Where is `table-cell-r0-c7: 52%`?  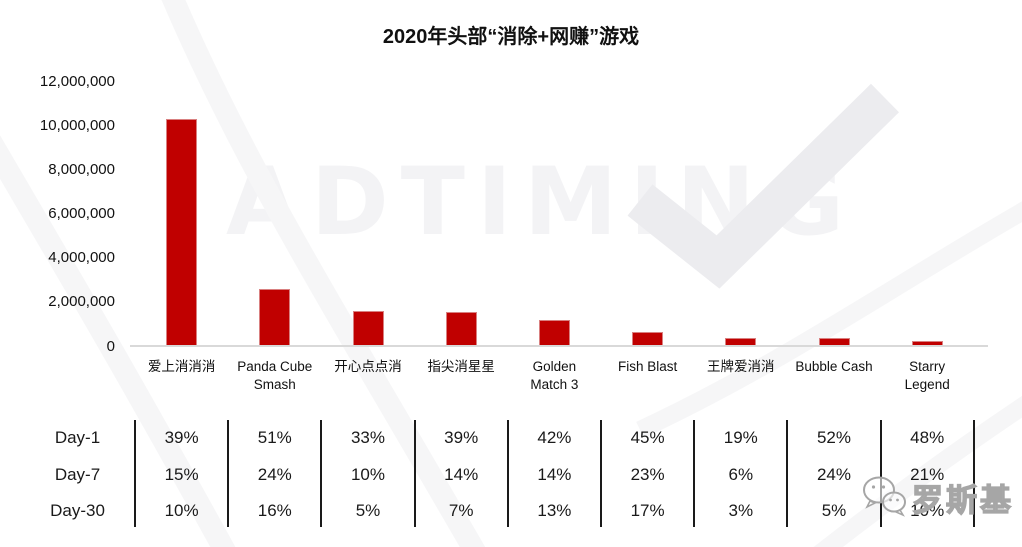
table-cell-r0-c7: 52% is located at coordinates (833, 437).